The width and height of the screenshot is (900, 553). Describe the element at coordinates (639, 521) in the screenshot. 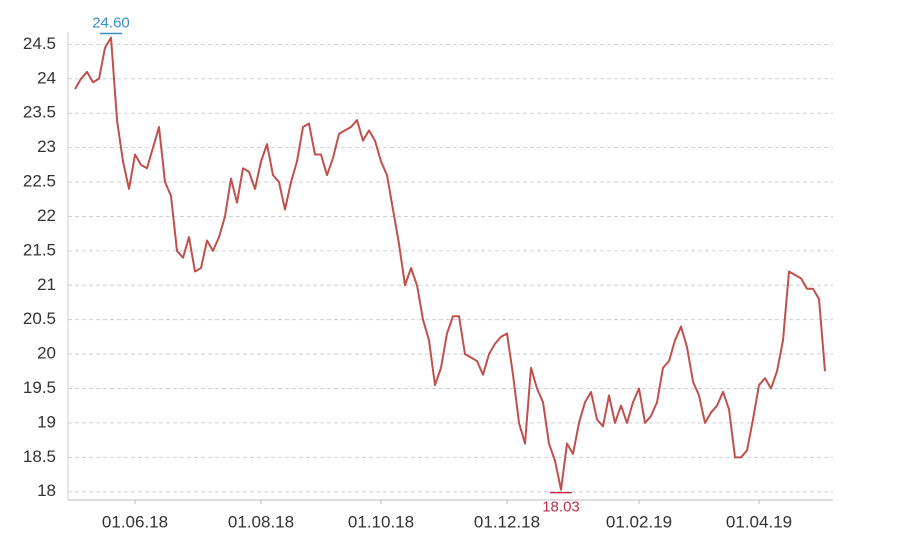

I see `x-tick-label: 01.02.19` at that location.